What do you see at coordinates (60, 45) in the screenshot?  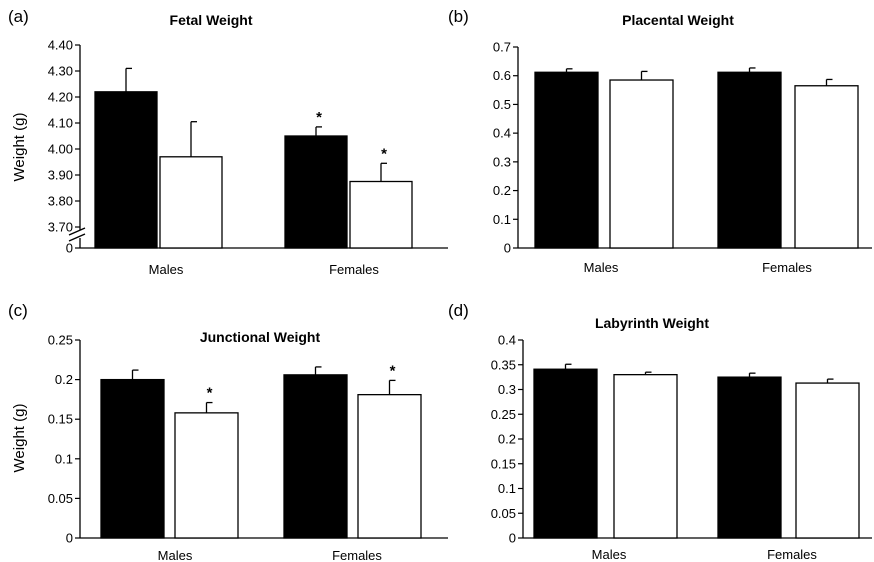 I see `y-tick-label: 4.40` at bounding box center [60, 45].